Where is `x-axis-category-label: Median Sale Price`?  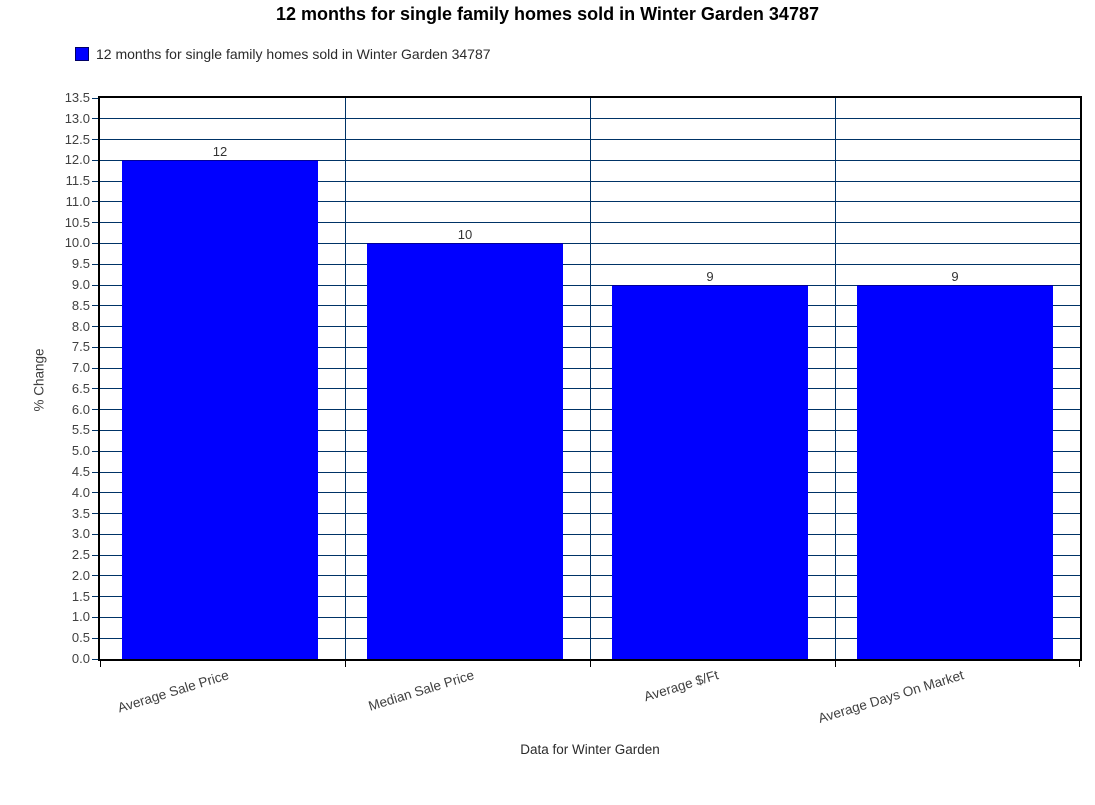
x-axis-category-label: Median Sale Price is located at coordinates (421, 690).